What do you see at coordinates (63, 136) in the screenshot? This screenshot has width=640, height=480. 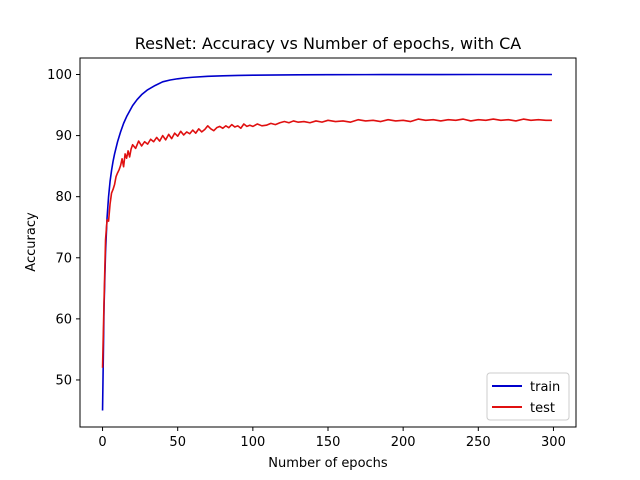 I see `y-tick-label: 90` at bounding box center [63, 136].